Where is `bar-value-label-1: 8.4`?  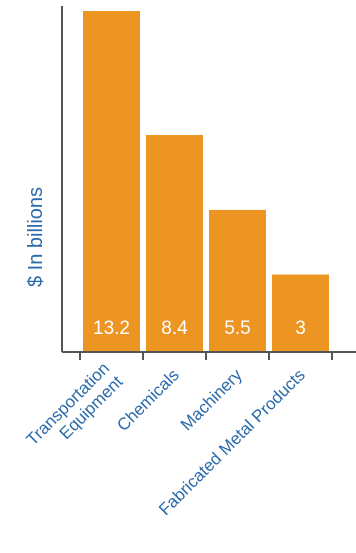 bar-value-label-1: 8.4 is located at coordinates (174, 328).